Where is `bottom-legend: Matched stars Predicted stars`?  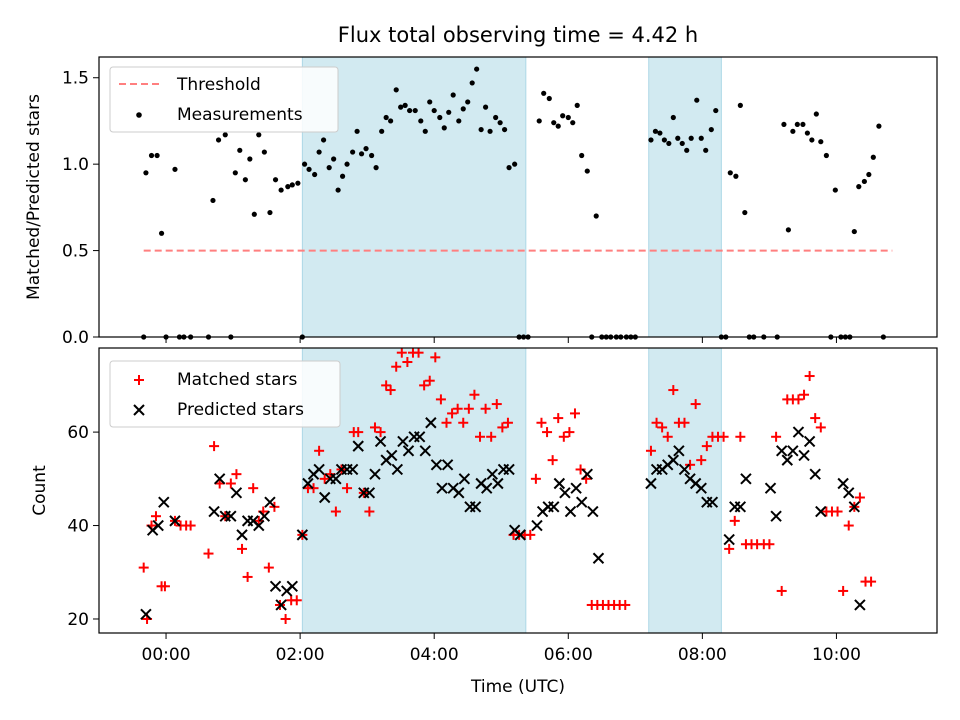 bottom-legend: Matched stars Predicted stars is located at coordinates (225, 394).